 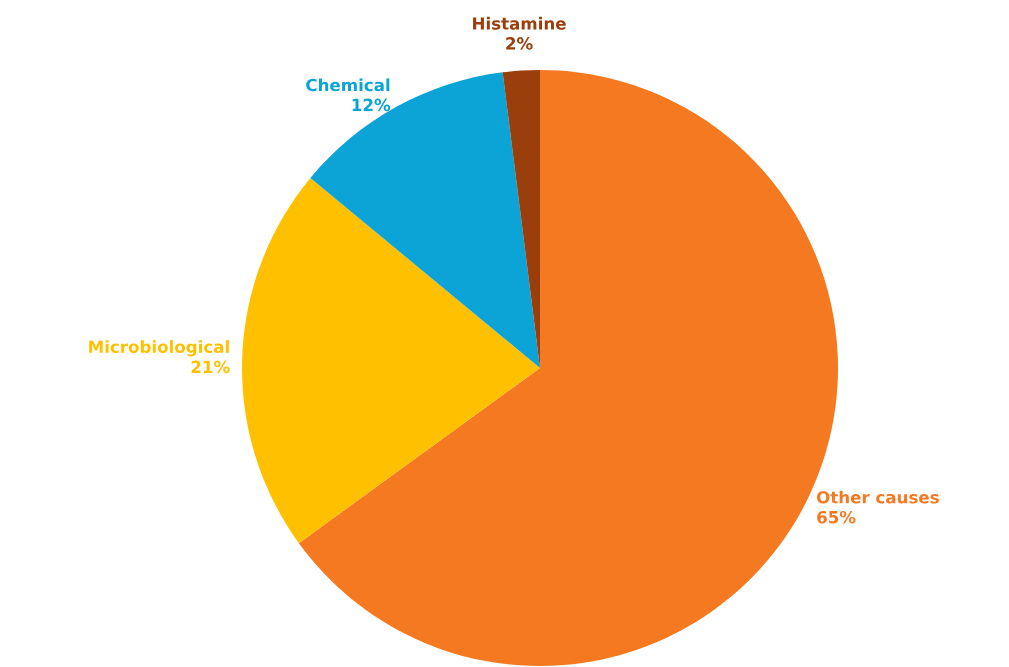 I want to click on data-label: 21%, so click(x=210, y=367).